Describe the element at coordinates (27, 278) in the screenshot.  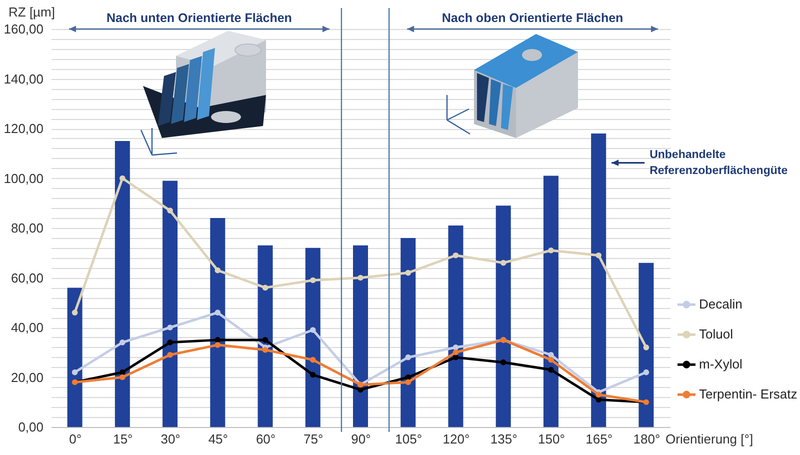
I see `y-tick-label: 60,00` at that location.